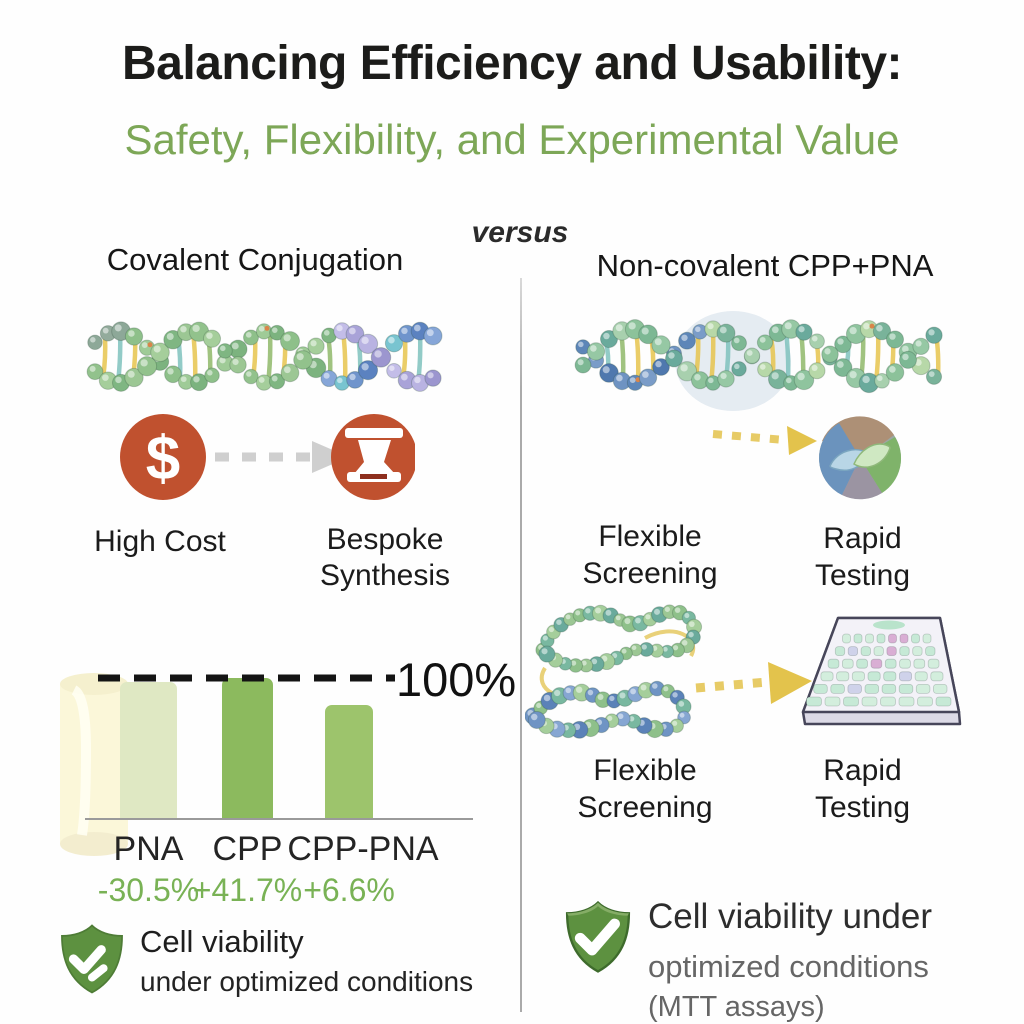 The image size is (1024, 1024). I want to click on microplate-icon, so click(881, 671).